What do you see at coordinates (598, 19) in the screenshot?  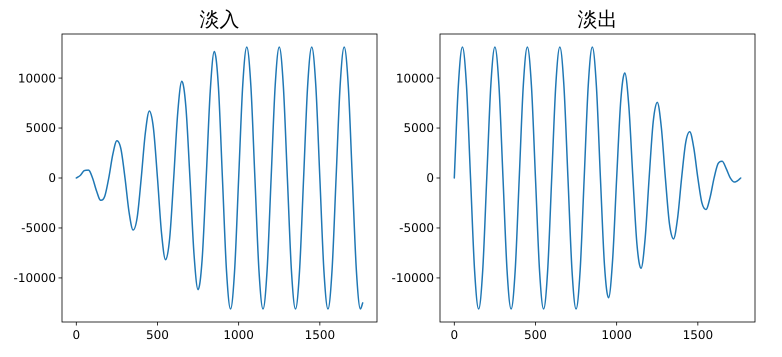 I see `chart-title: 淡出` at bounding box center [598, 19].